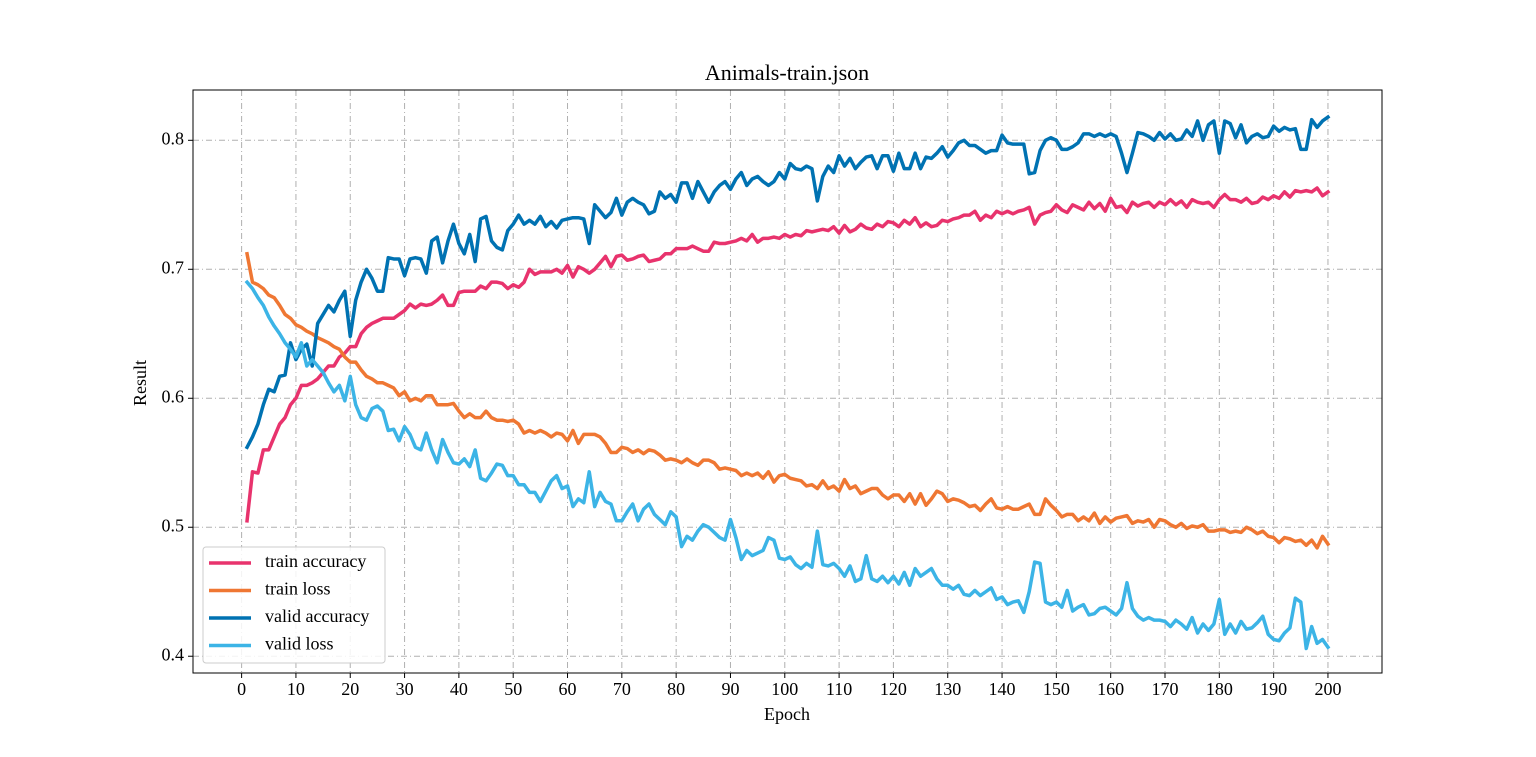 This screenshot has width=1536, height=757. Describe the element at coordinates (1056, 689) in the screenshot. I see `x-tick-label: 150` at that location.